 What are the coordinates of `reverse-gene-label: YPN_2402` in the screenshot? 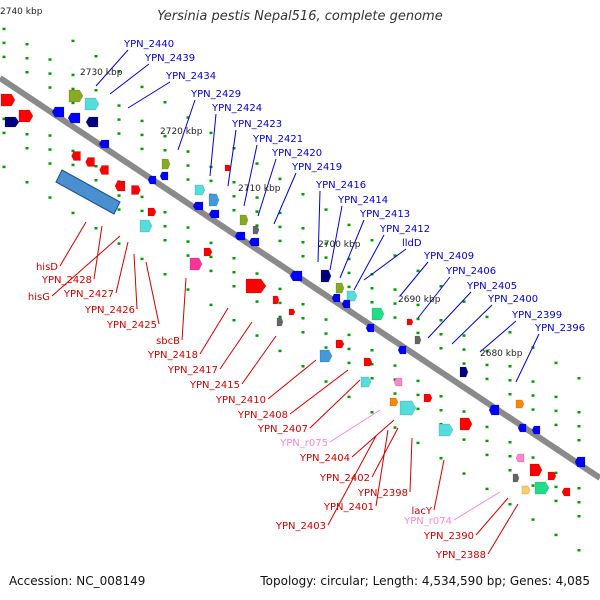 It's located at (344, 478).